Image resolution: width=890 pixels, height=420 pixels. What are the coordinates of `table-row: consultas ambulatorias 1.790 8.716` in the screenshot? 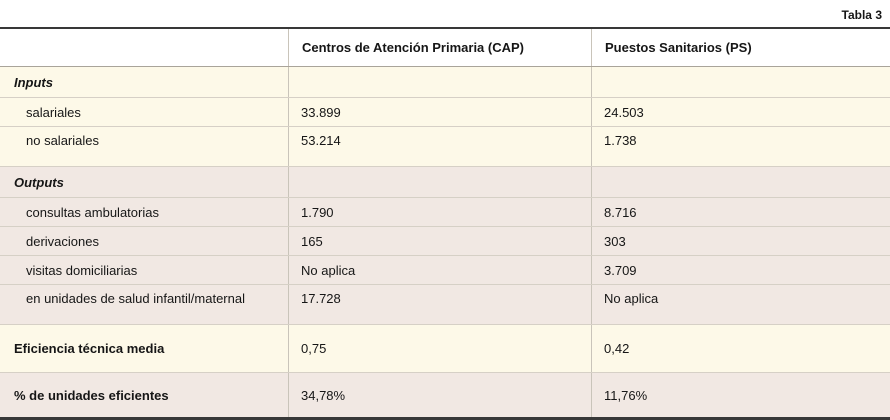 It's located at (445, 212).